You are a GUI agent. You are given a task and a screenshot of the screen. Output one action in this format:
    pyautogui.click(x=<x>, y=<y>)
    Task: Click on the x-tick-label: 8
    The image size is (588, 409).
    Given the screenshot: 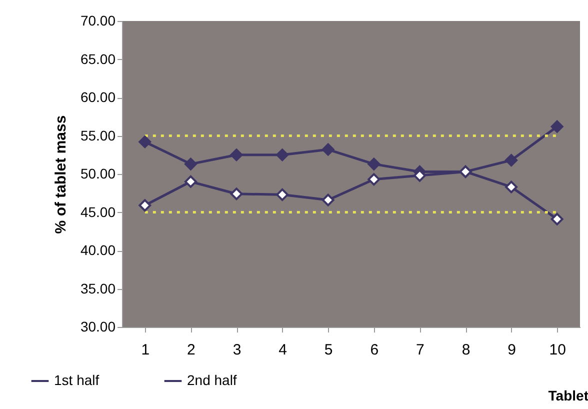 What is the action you would take?
    pyautogui.click(x=466, y=350)
    